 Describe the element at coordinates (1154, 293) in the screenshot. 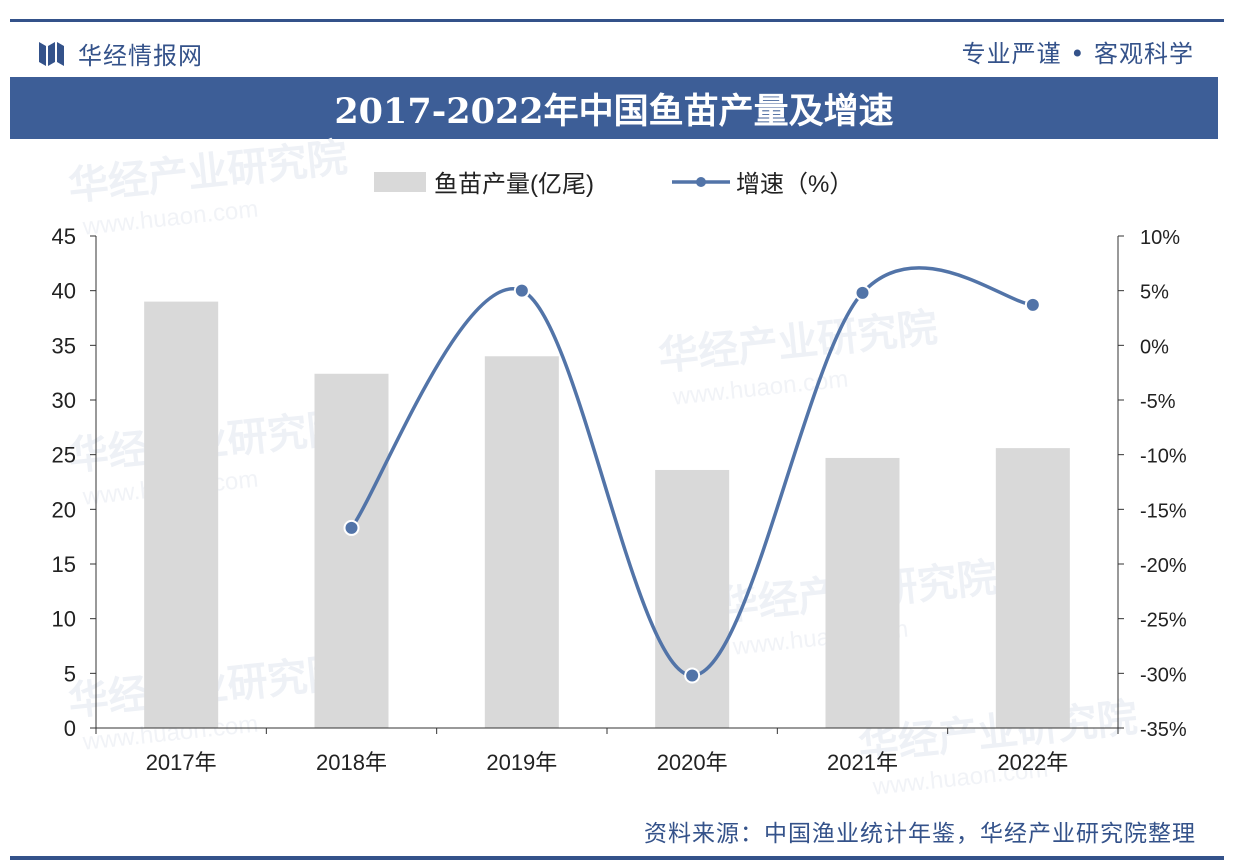

I see `y-right-tick-label: 5%` at that location.